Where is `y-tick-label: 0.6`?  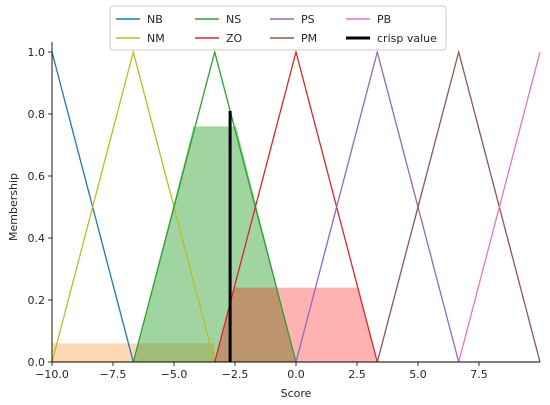 y-tick-label: 0.6 is located at coordinates (37, 176).